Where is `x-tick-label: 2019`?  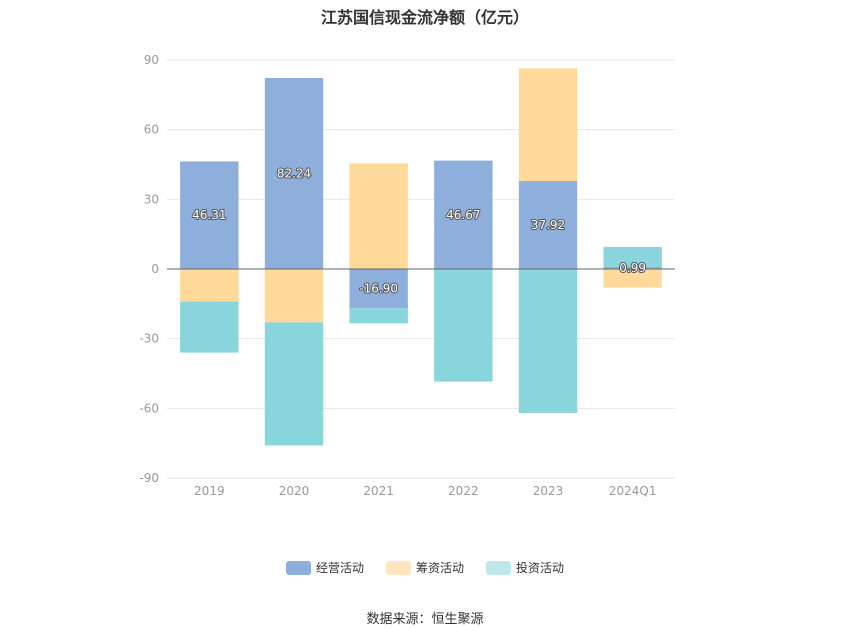 x-tick-label: 2019 is located at coordinates (209, 491).